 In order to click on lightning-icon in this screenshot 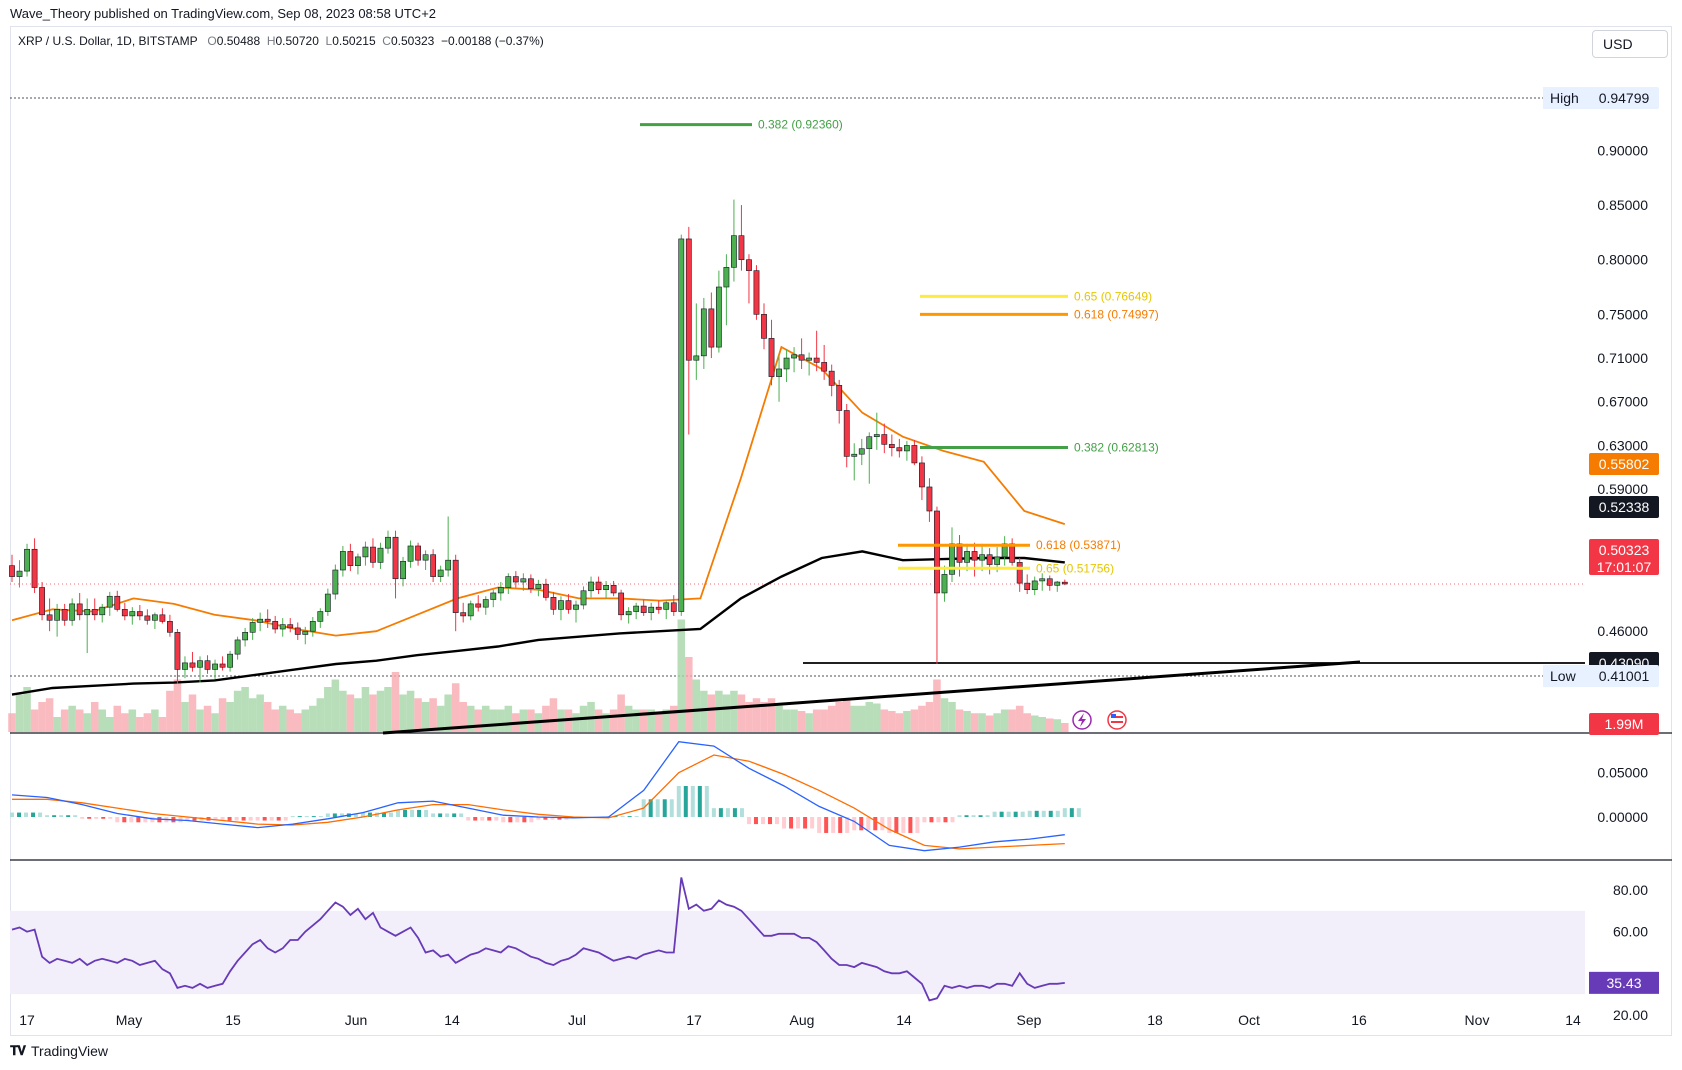, I will do `click(1082, 720)`.